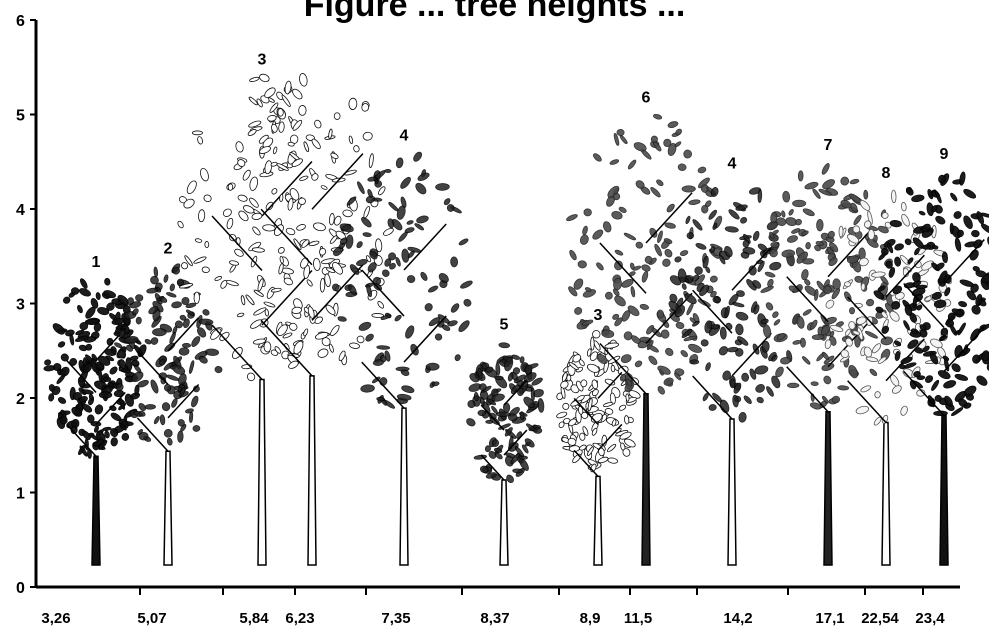 This screenshot has width=989, height=629. What do you see at coordinates (20, 399) in the screenshot?
I see `y-tick-label: 2` at bounding box center [20, 399].